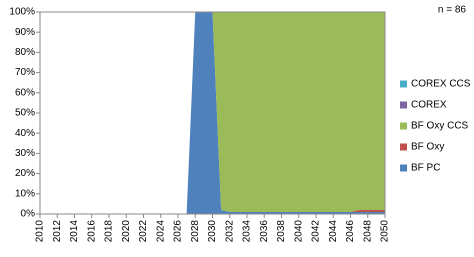  What do you see at coordinates (91, 231) in the screenshot?
I see `x-tick-label: 2016` at bounding box center [91, 231].